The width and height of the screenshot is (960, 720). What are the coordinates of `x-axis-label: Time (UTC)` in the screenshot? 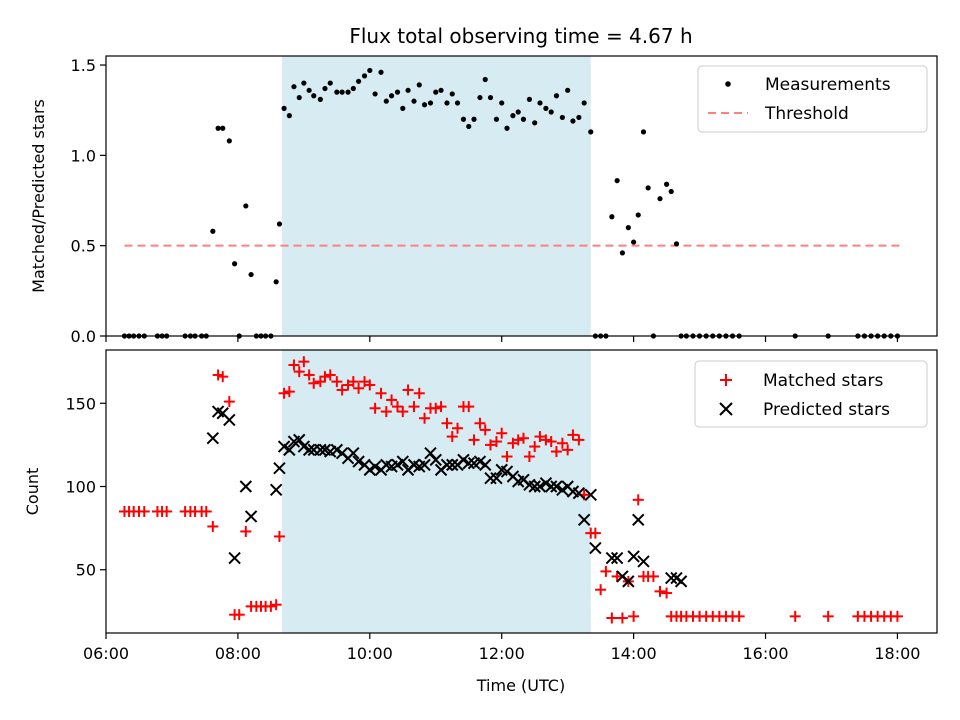 It's located at (520, 685).